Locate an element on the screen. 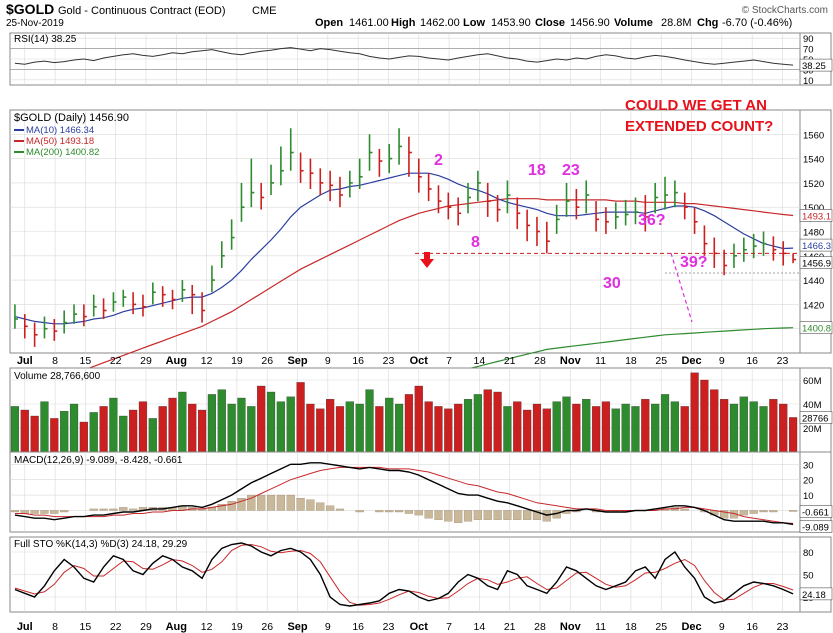  annotation-39: 39? is located at coordinates (694, 262).